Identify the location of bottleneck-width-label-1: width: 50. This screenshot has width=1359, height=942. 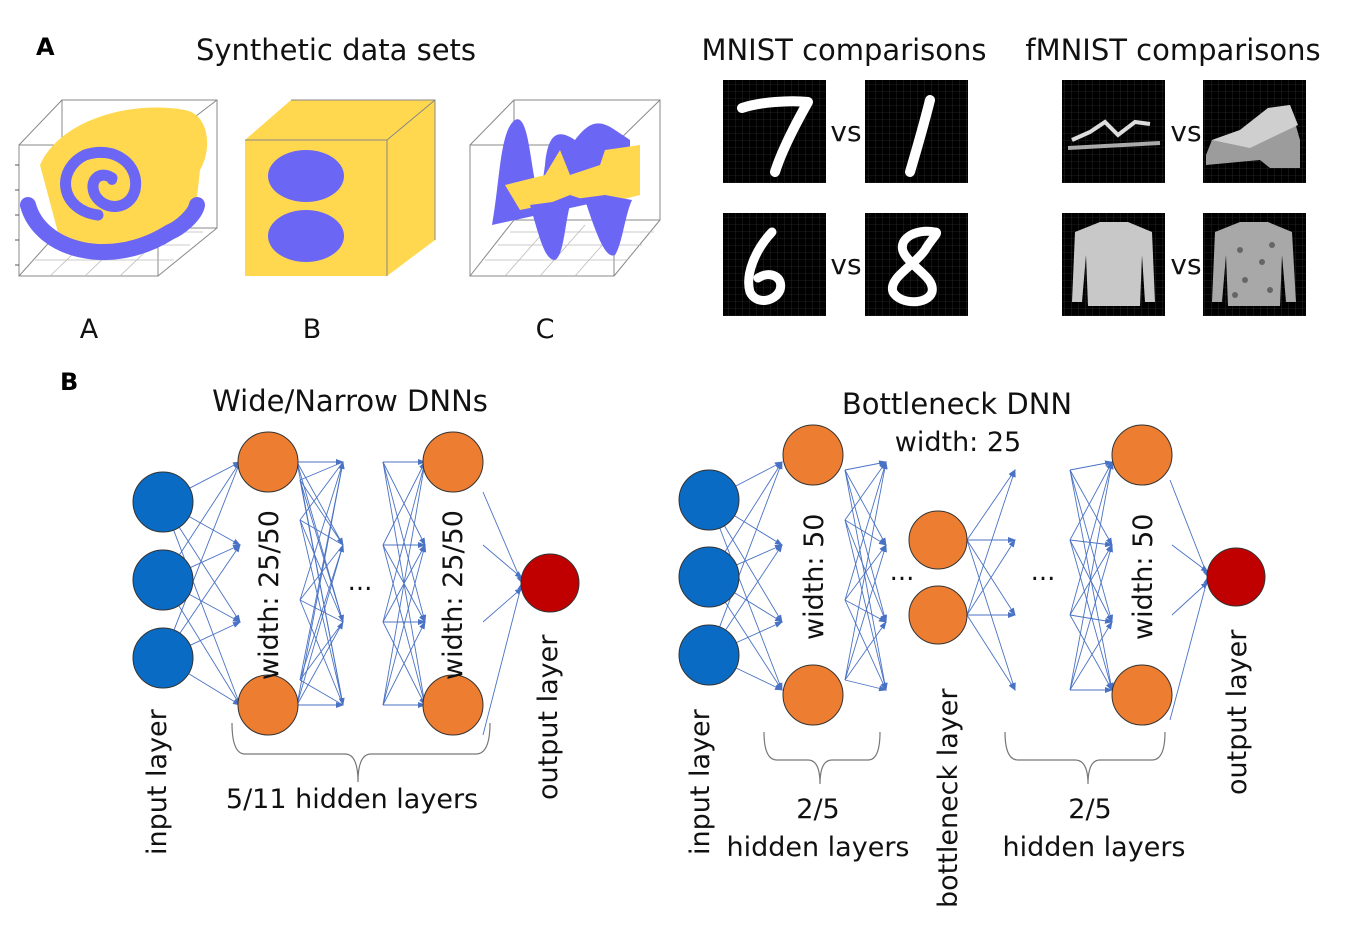
(814, 577).